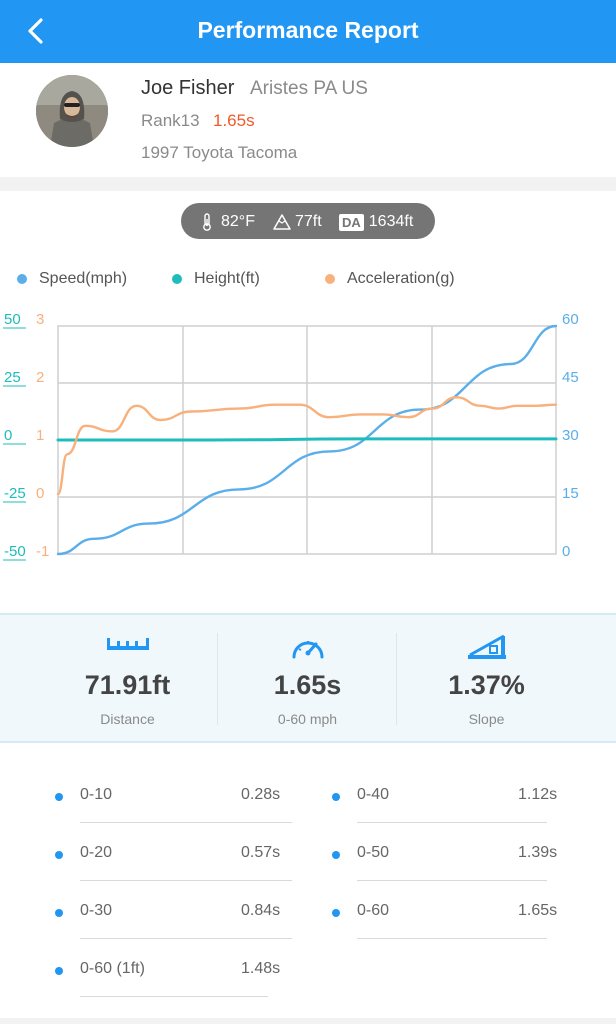  I want to click on stat-slope: 1.37% Slope, so click(486, 678).